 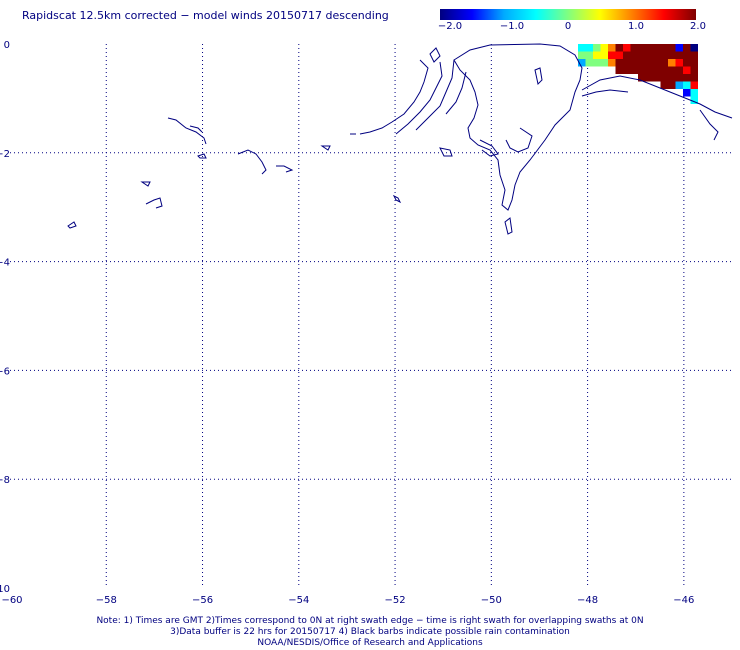 I want to click on x-tick-label: −54, so click(x=298, y=600).